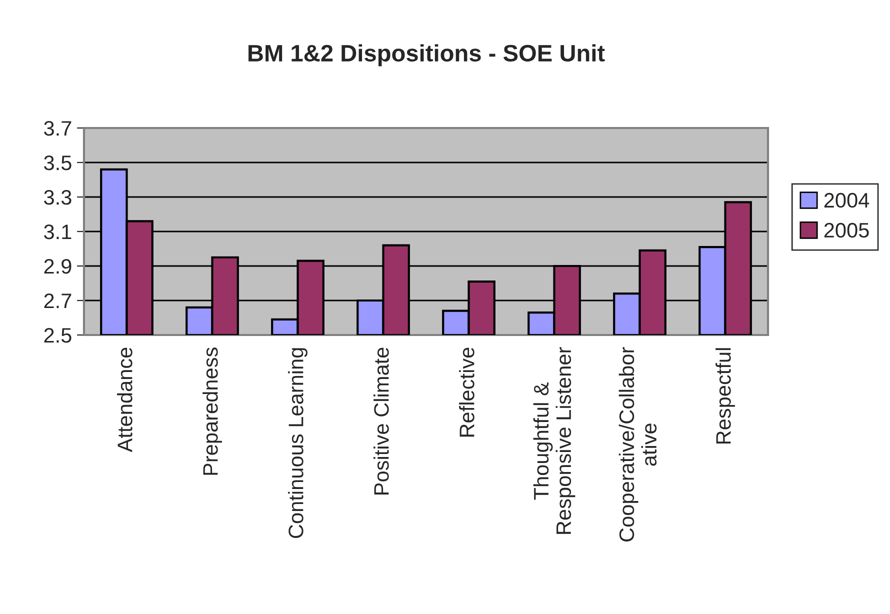 Image resolution: width=890 pixels, height=614 pixels. I want to click on x-tick-label: Reflective, so click(466, 392).